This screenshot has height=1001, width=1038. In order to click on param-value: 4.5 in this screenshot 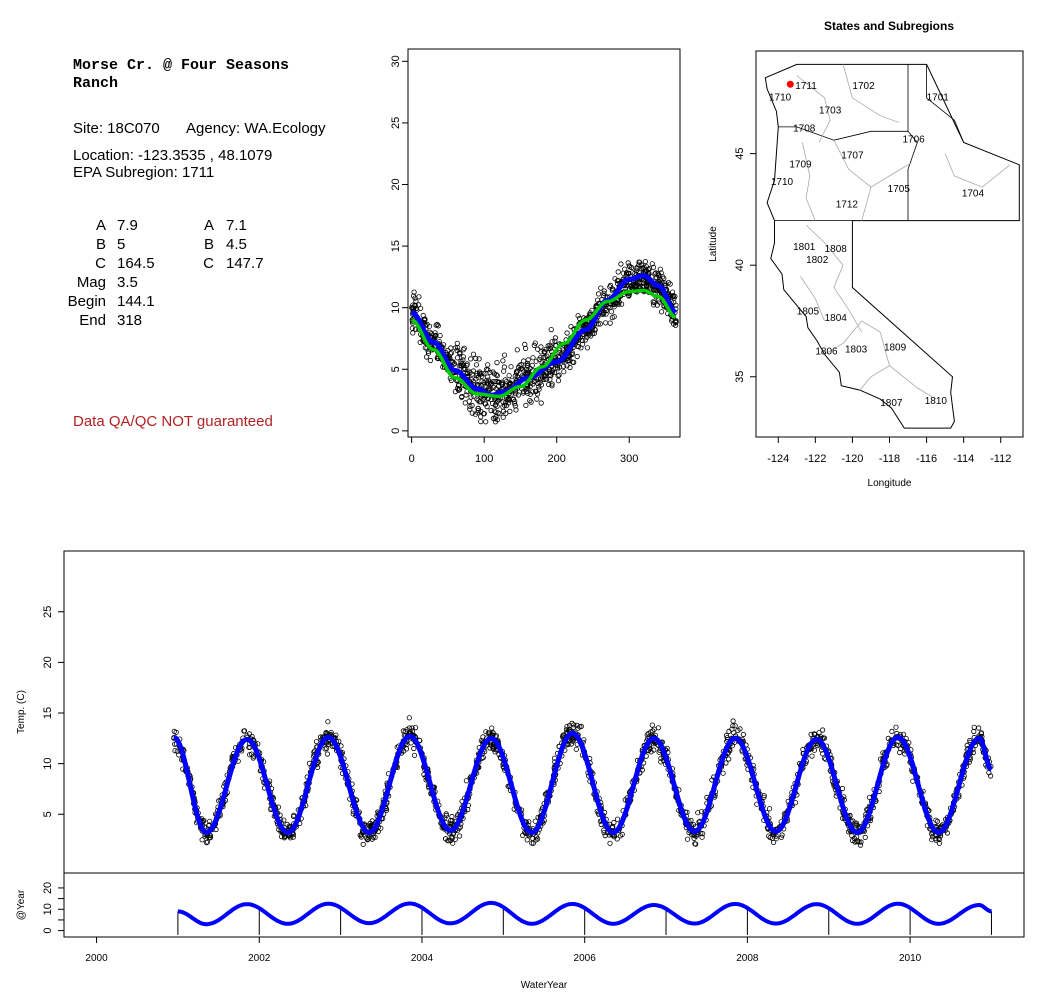, I will do `click(236, 244)`.